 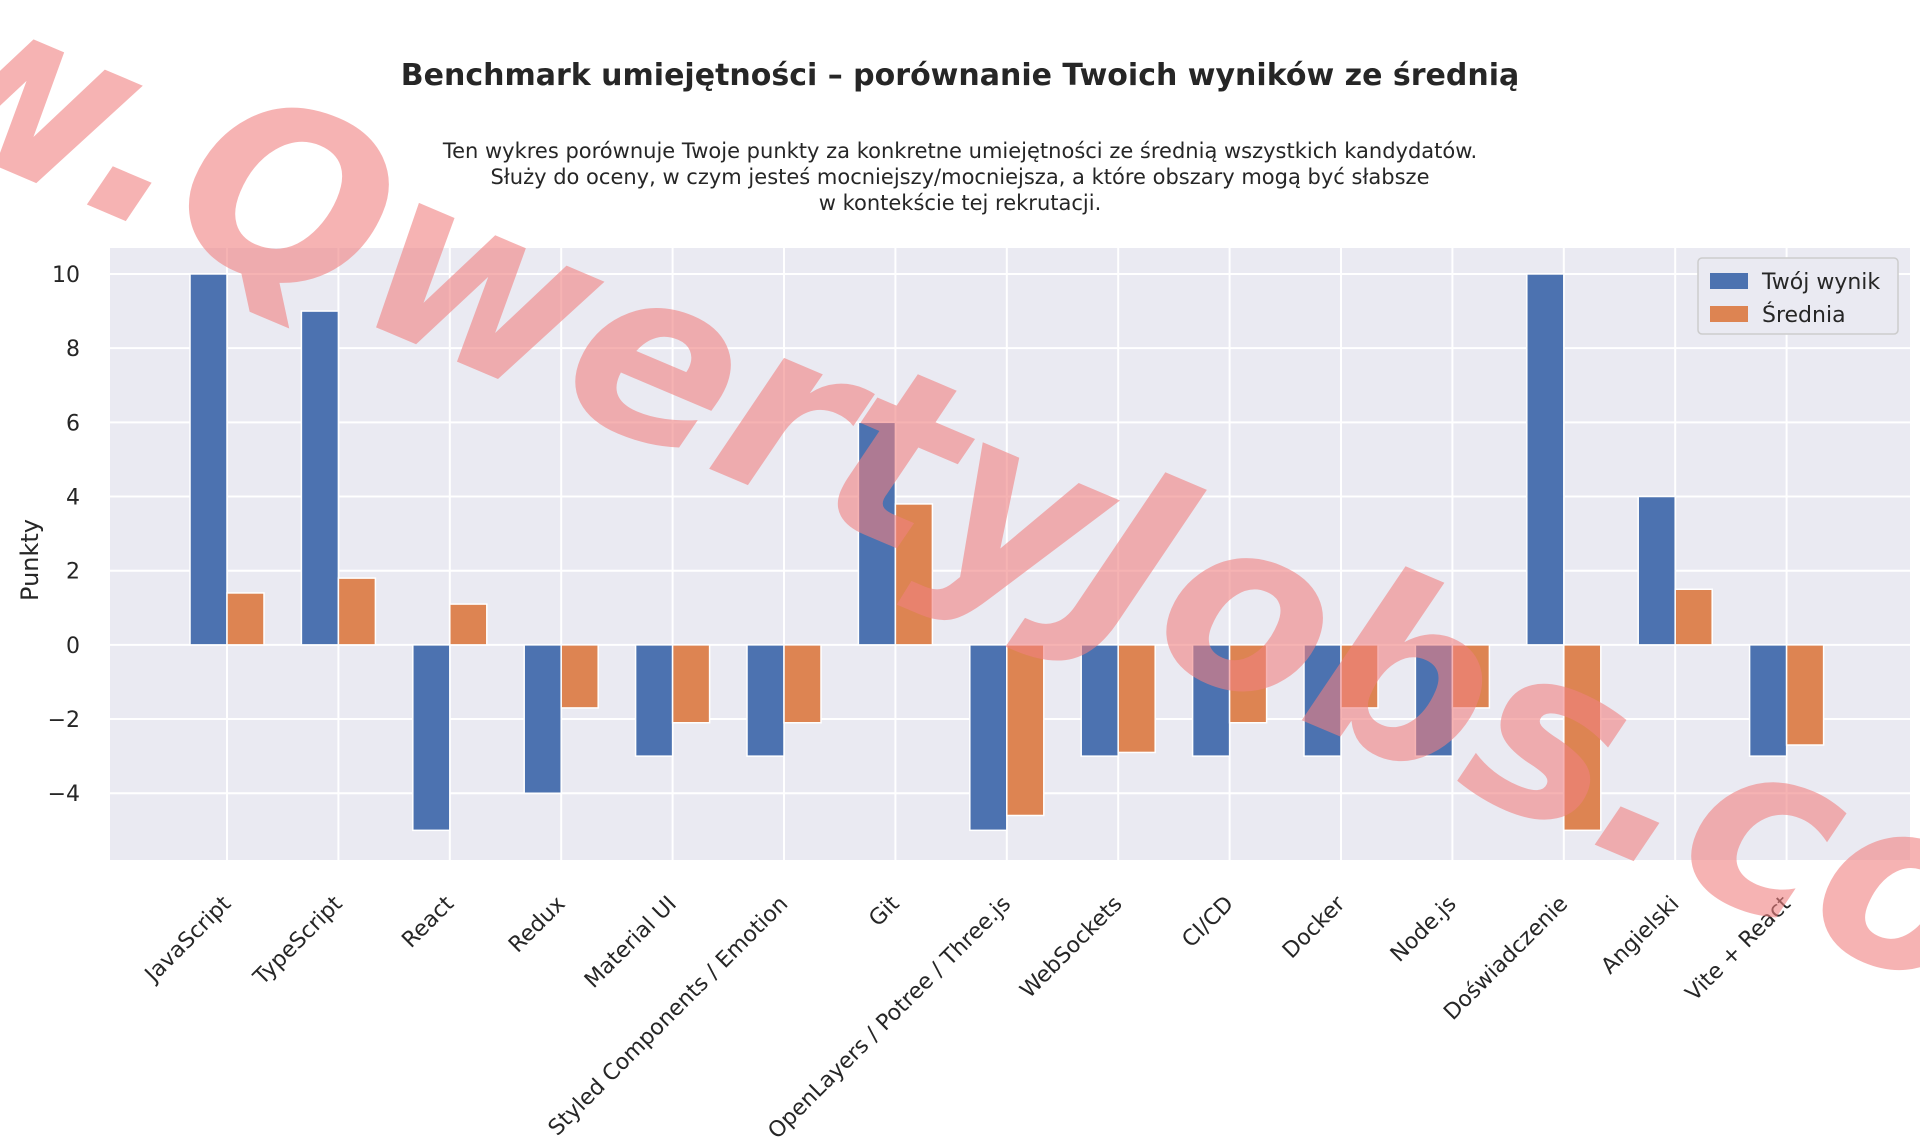 What do you see at coordinates (73, 423) in the screenshot?
I see `y-tick-label: 6` at bounding box center [73, 423].